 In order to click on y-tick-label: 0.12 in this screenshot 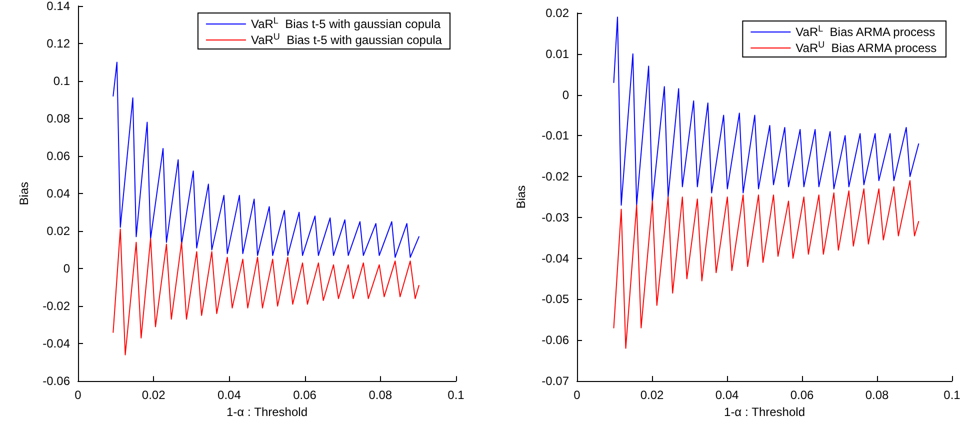, I will do `click(58, 43)`.